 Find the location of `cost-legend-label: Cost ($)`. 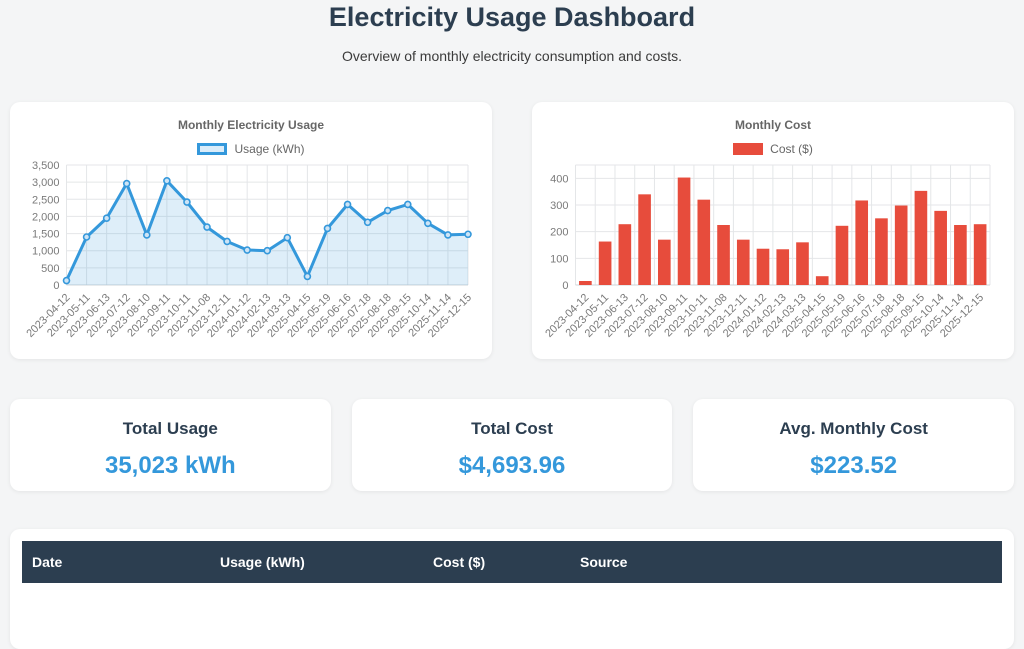

cost-legend-label: Cost ($) is located at coordinates (791, 149).